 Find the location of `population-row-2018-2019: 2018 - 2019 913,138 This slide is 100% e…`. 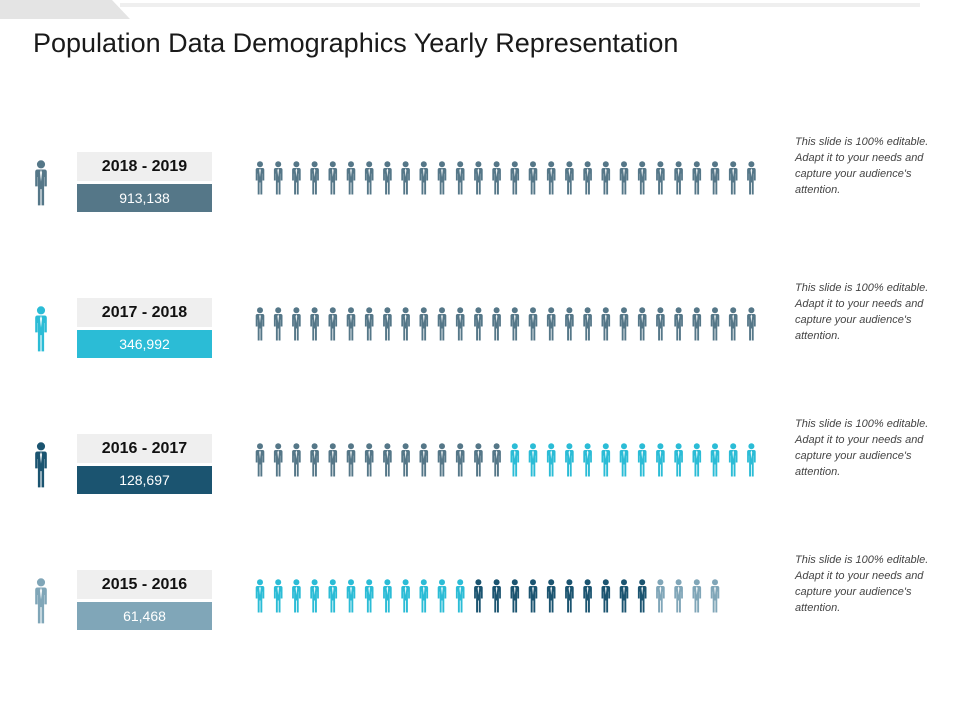

population-row-2018-2019: 2018 - 2019 913,138 This slide is 100% e… is located at coordinates (480, 179).